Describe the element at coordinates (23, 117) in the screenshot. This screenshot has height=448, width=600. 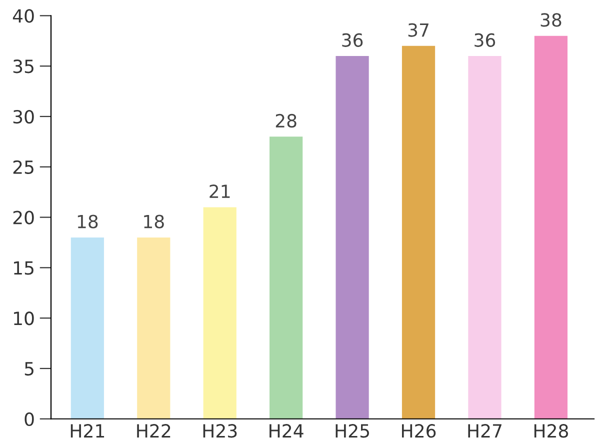
I see `y-tick-label: 30` at that location.